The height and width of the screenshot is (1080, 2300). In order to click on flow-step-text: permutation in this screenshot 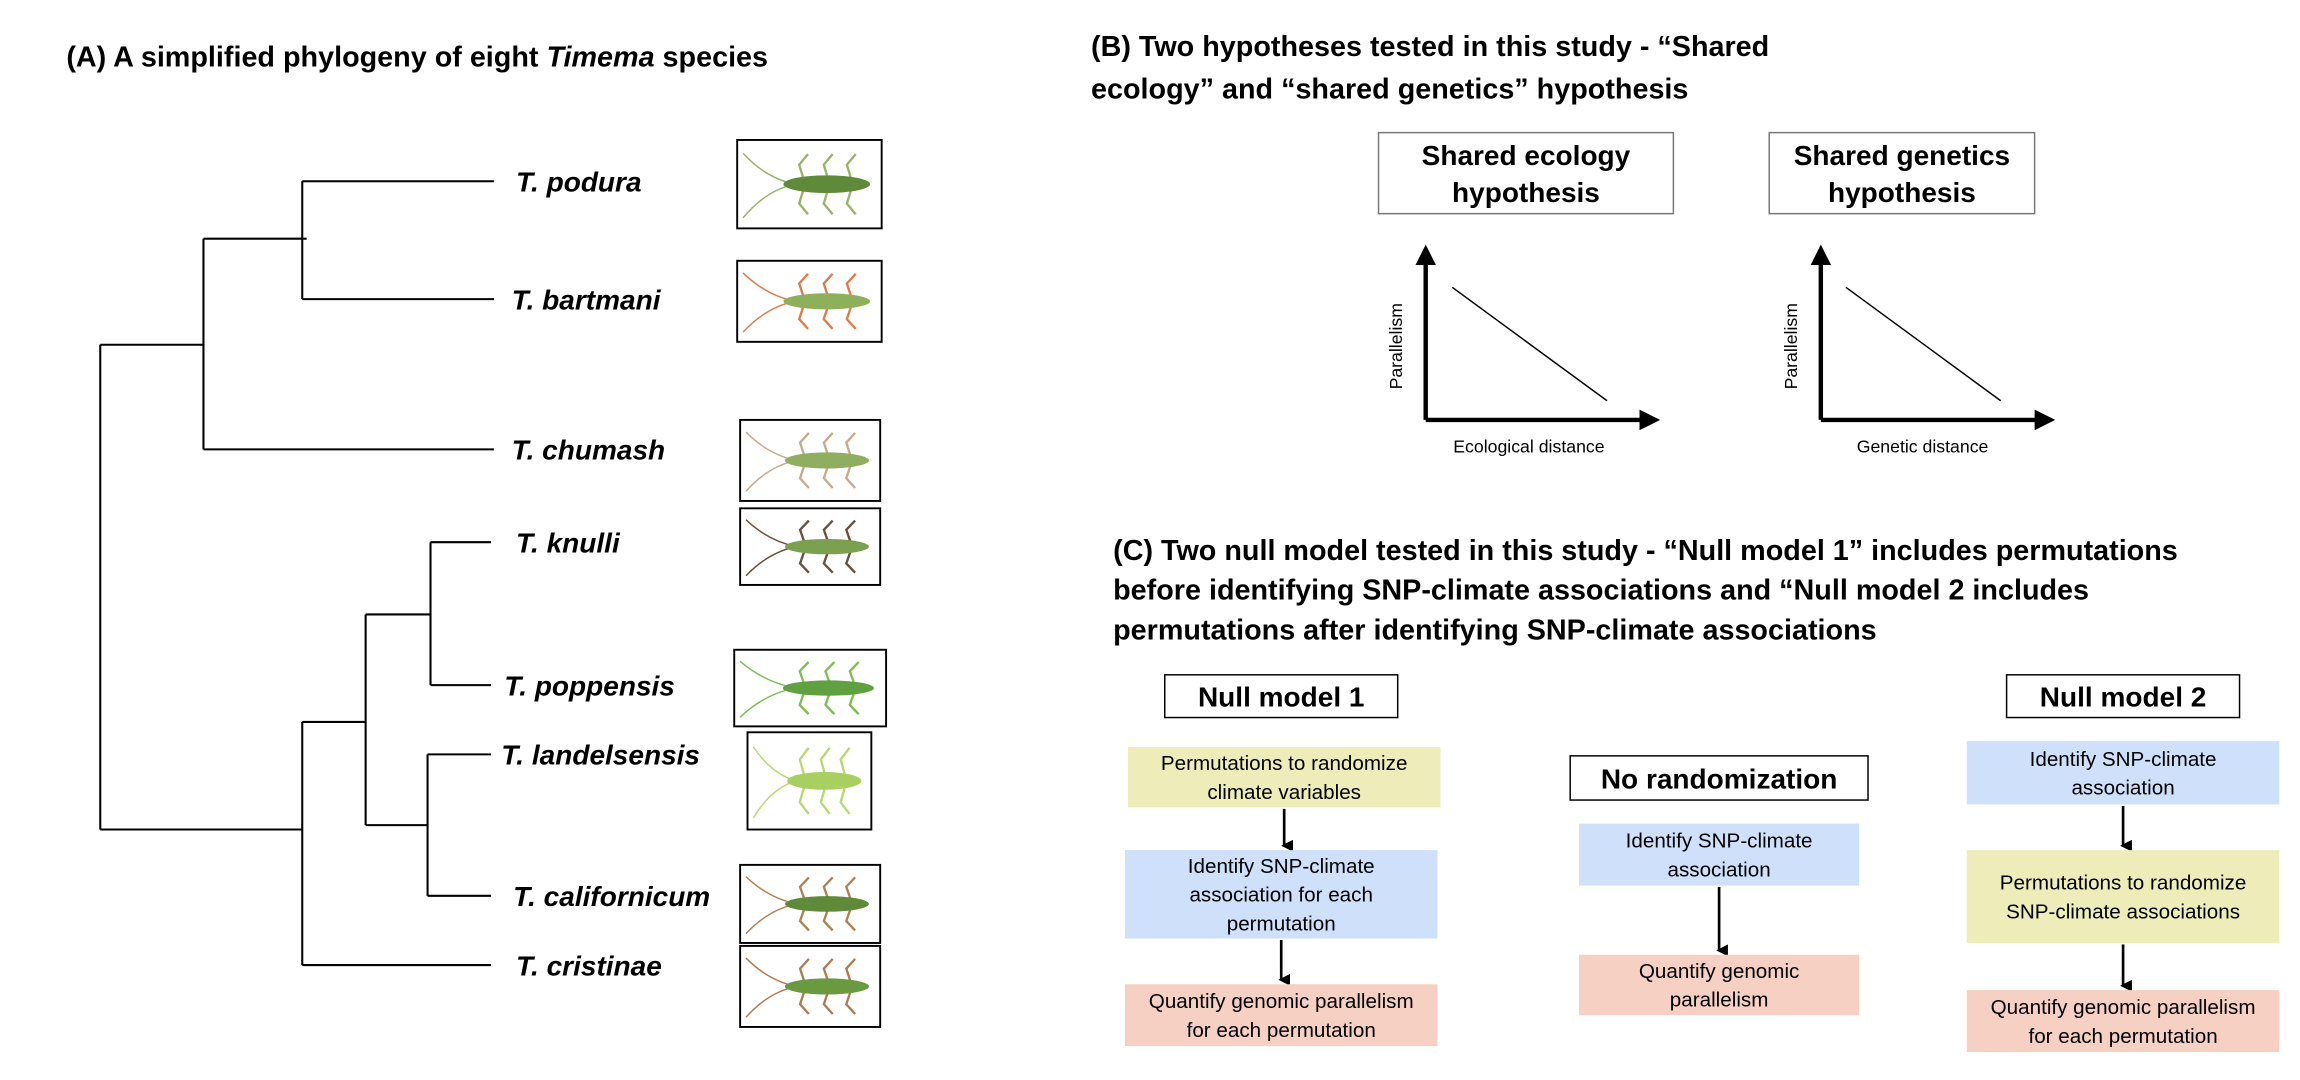, I will do `click(1281, 923)`.